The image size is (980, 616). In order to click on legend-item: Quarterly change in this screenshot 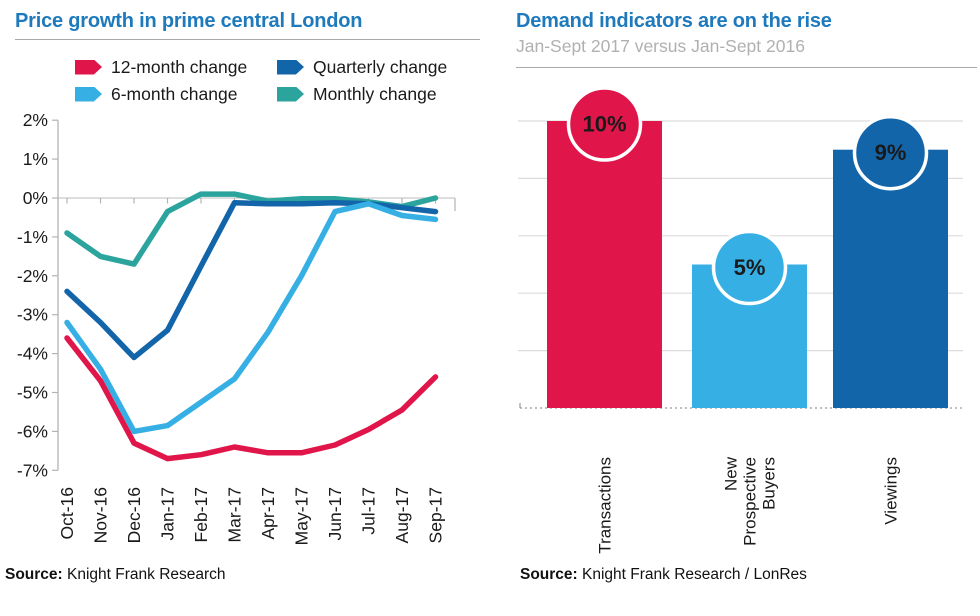, I will do `click(362, 67)`.